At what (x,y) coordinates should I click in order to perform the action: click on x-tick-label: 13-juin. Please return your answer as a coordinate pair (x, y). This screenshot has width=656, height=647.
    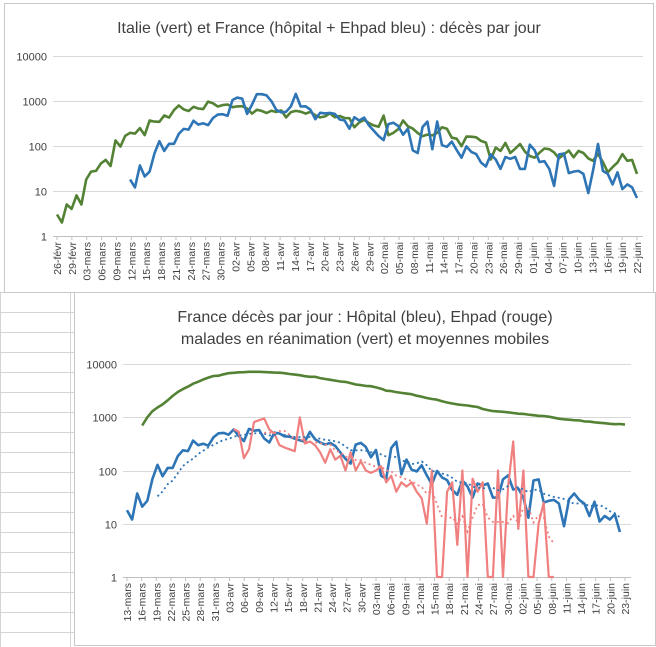
    Looking at the image, I should click on (593, 258).